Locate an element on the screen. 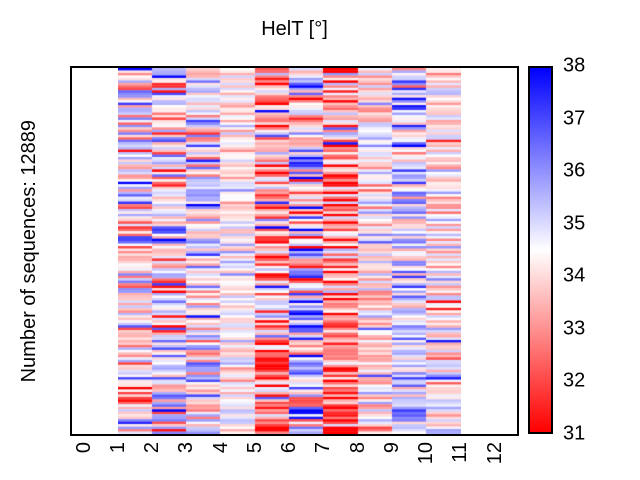 This screenshot has width=640, height=480. colorbar-tick-label-31: 31 is located at coordinates (574, 433).